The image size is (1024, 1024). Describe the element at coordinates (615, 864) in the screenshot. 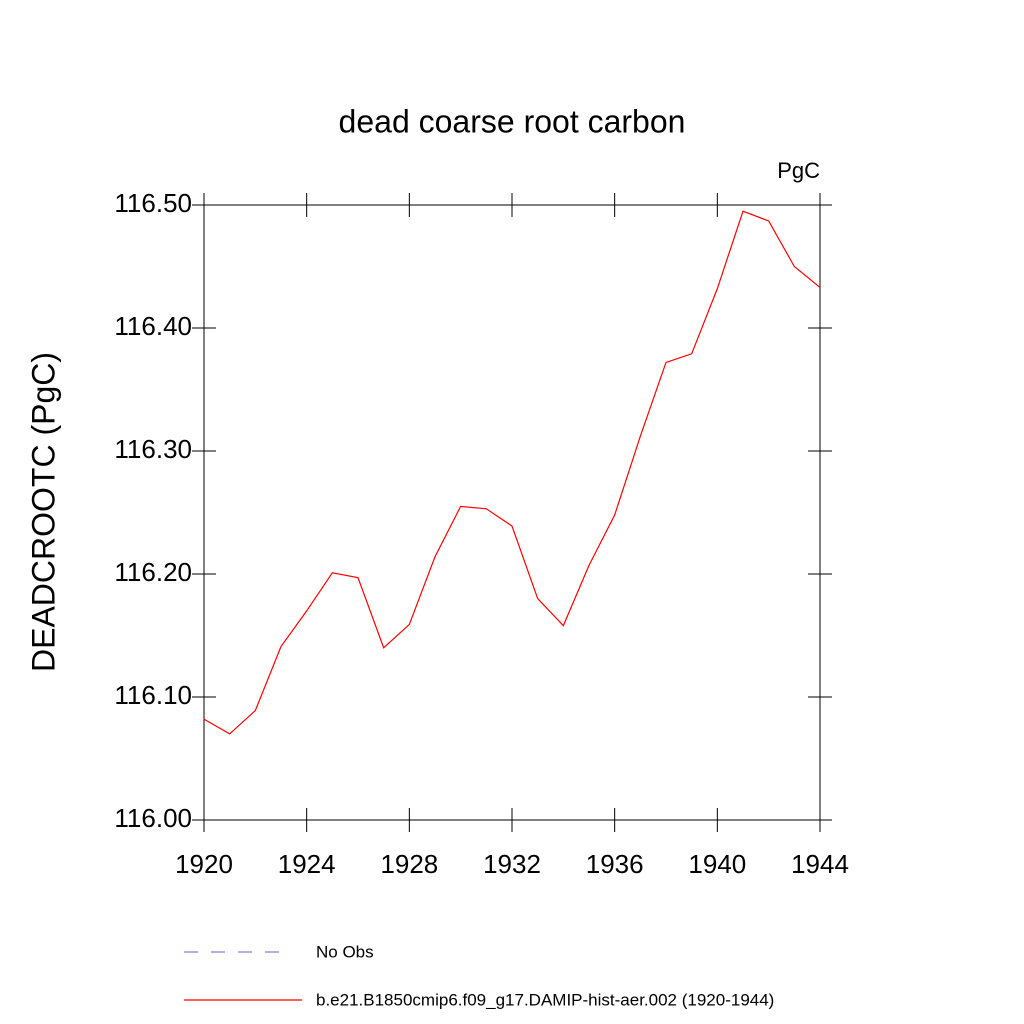

I see `x-tick-label: 1936` at that location.